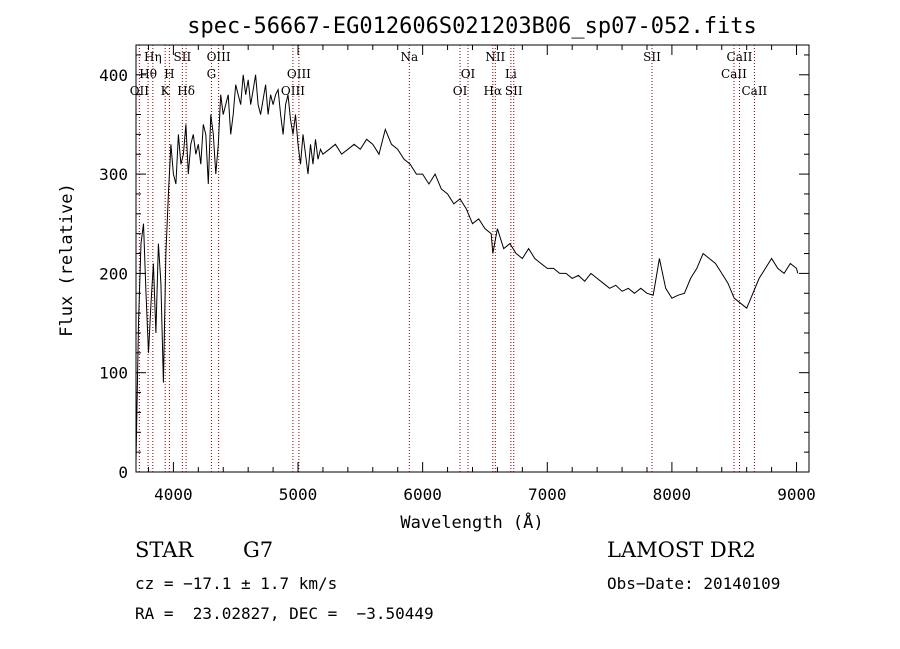 Image resolution: width=900 pixels, height=649 pixels. Describe the element at coordinates (422, 494) in the screenshot. I see `x-tick-label: 6000` at that location.